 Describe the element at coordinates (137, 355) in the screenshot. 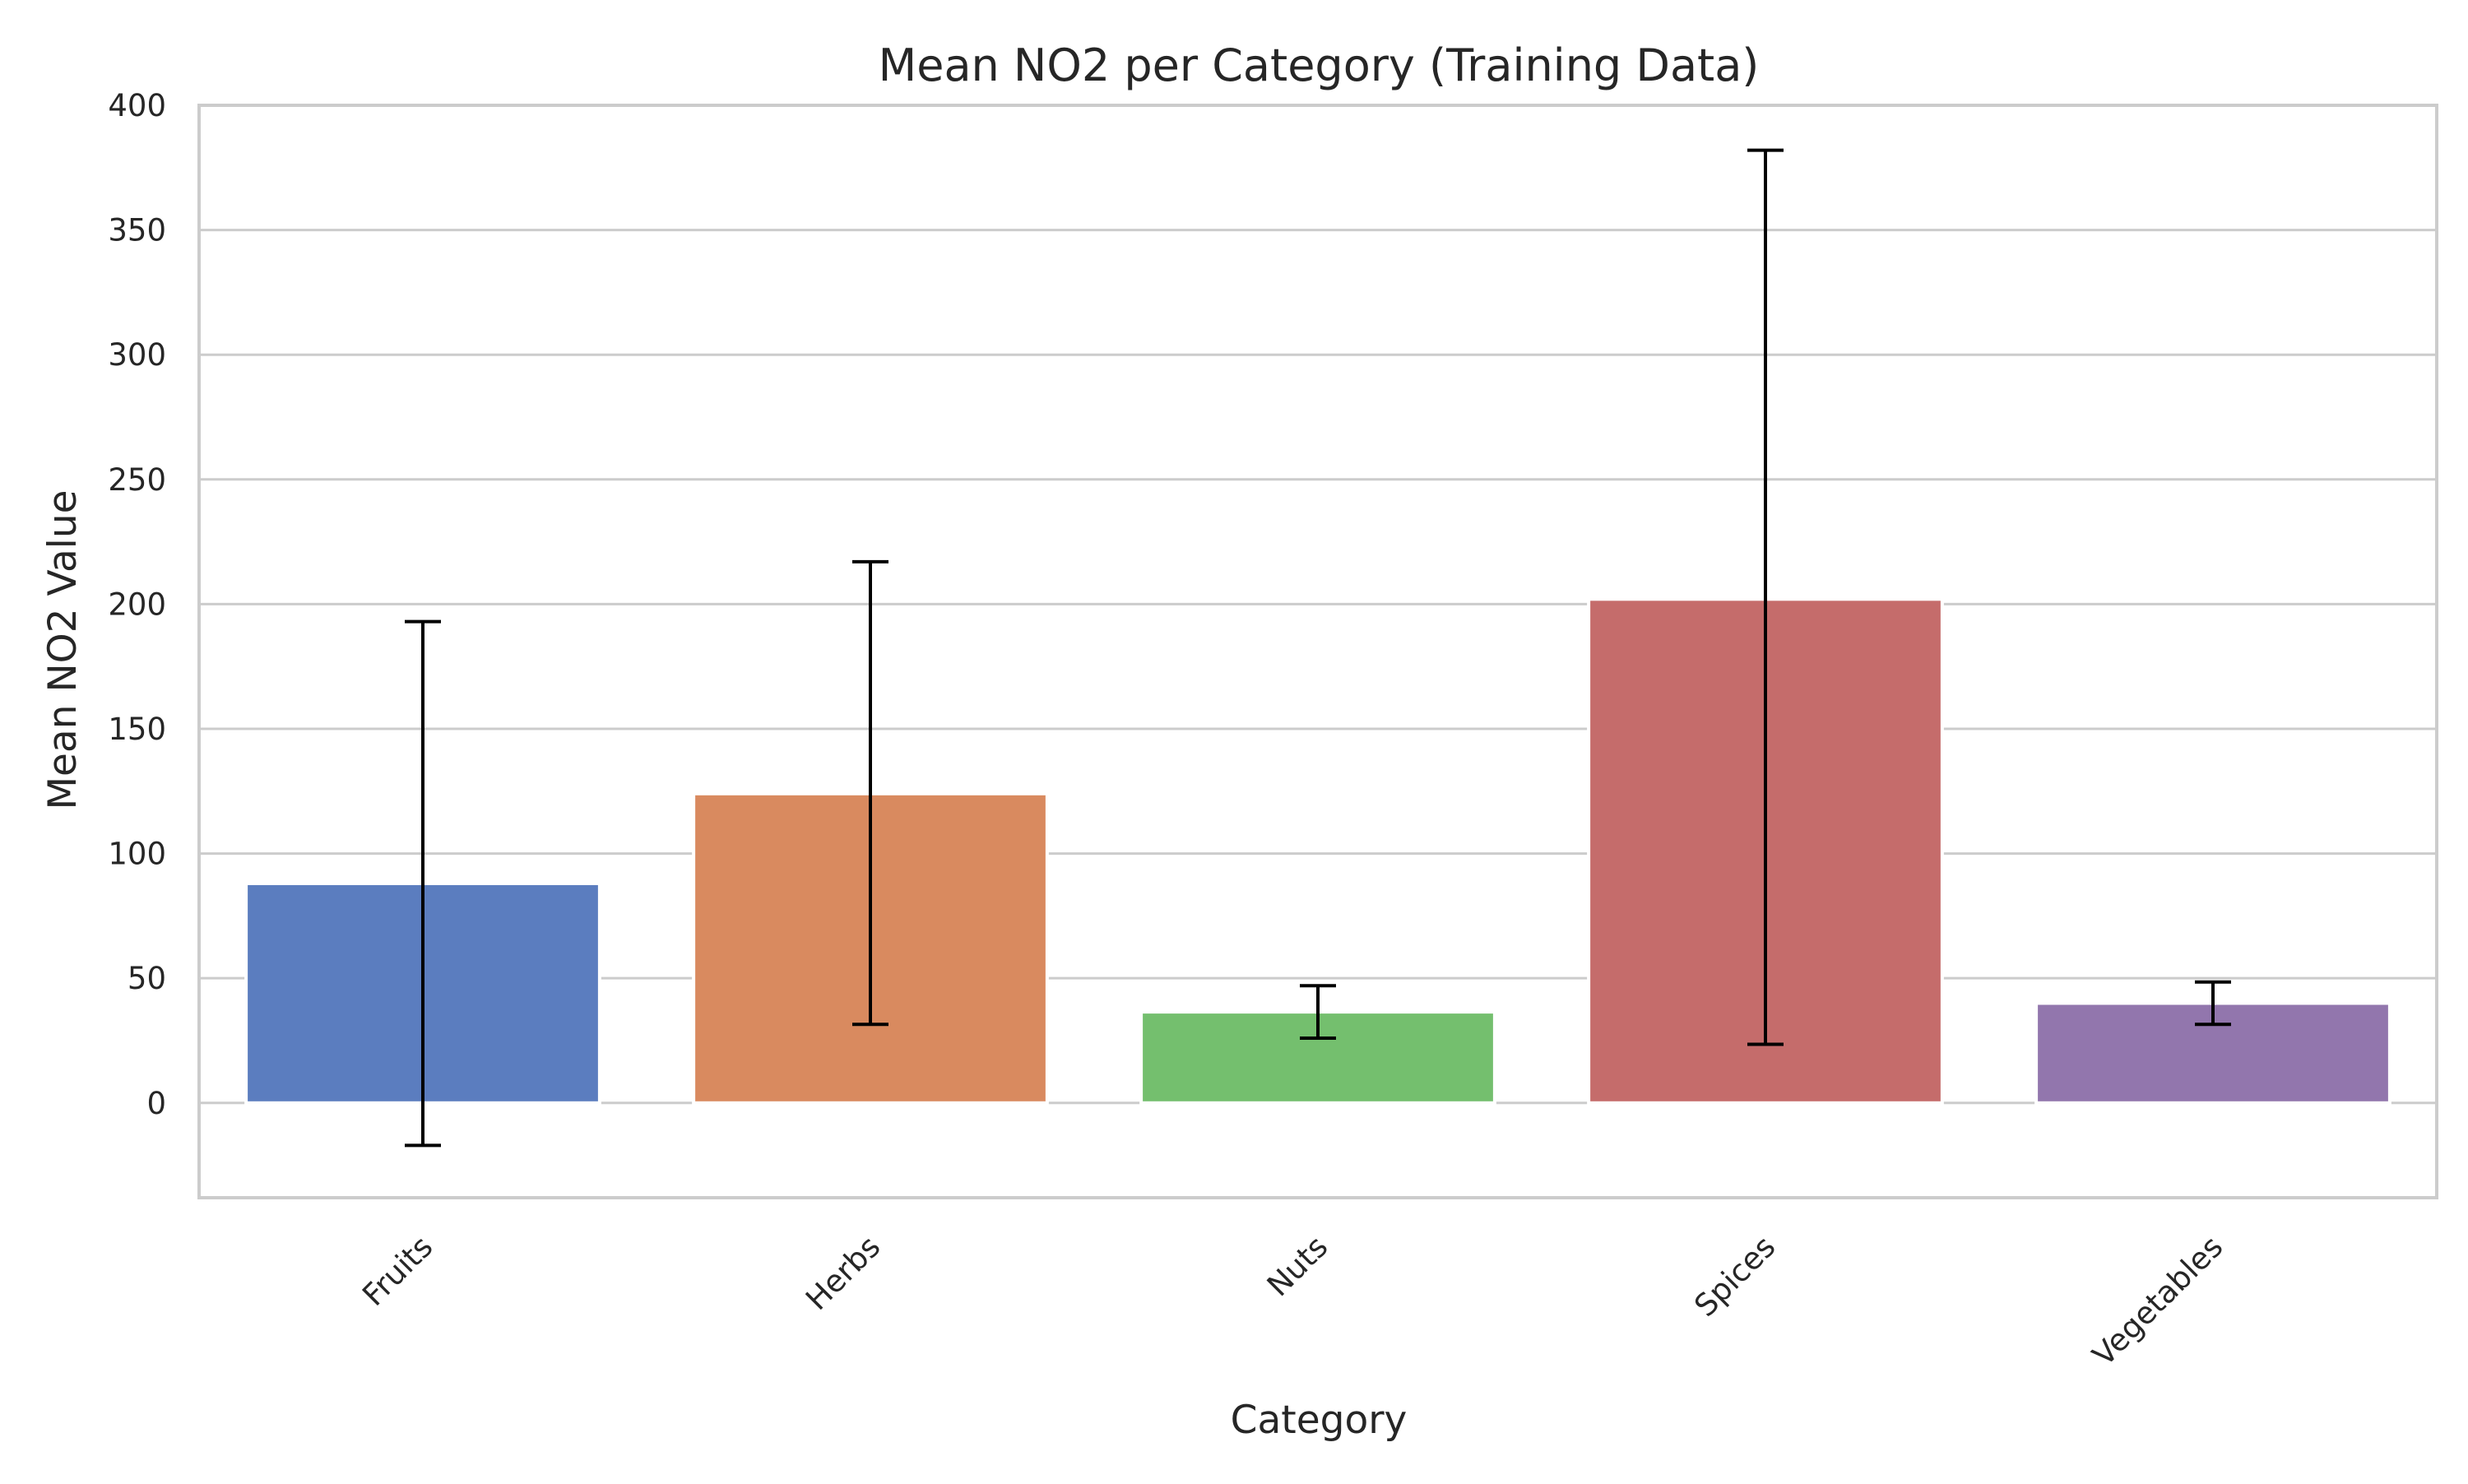

I see `y-tick-label-300: 300` at that location.